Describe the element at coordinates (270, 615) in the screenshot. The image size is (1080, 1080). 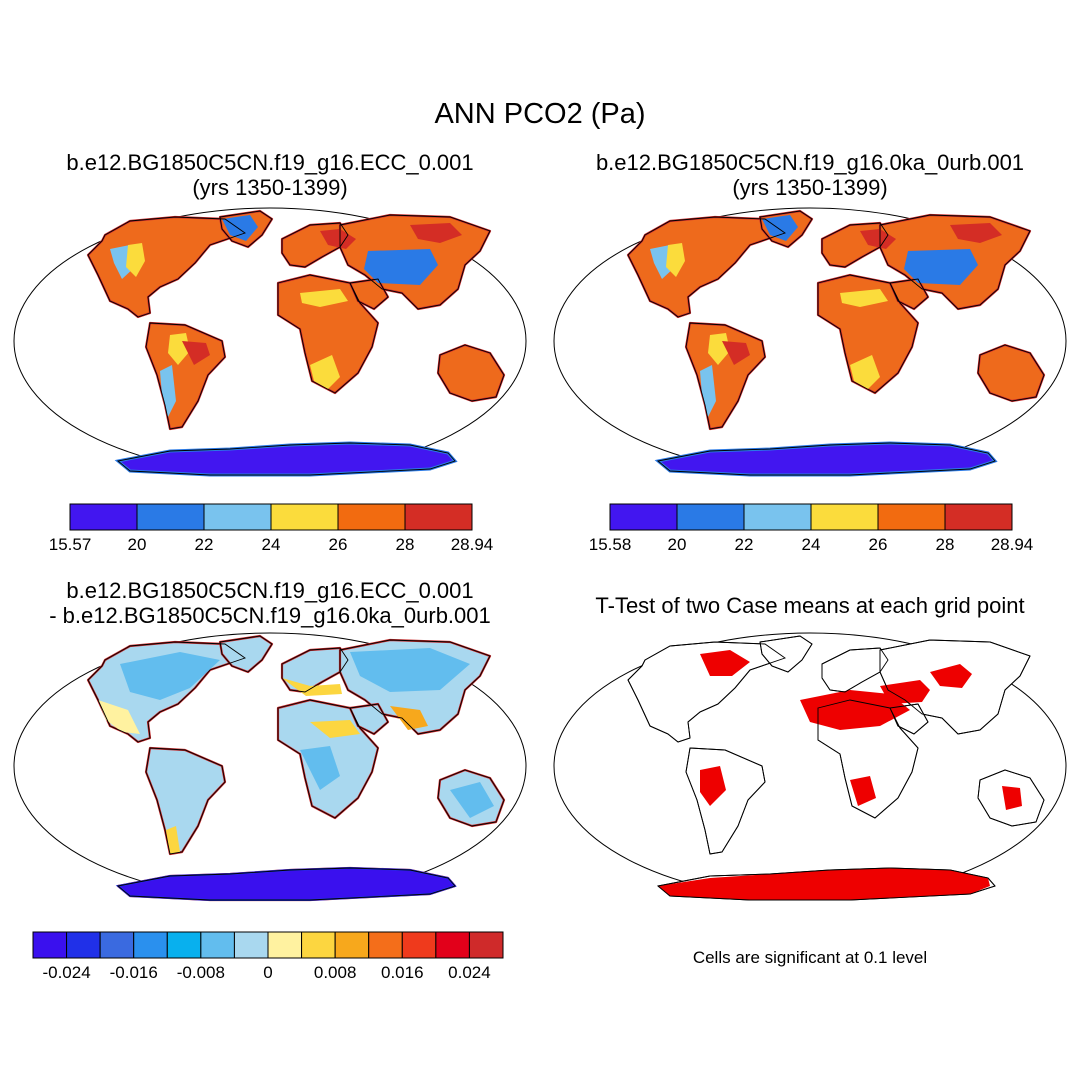
I see `panel-title-difference-line2: - b.e12.BG1850C5CN.f19_g16.0ka_0urb.001` at that location.